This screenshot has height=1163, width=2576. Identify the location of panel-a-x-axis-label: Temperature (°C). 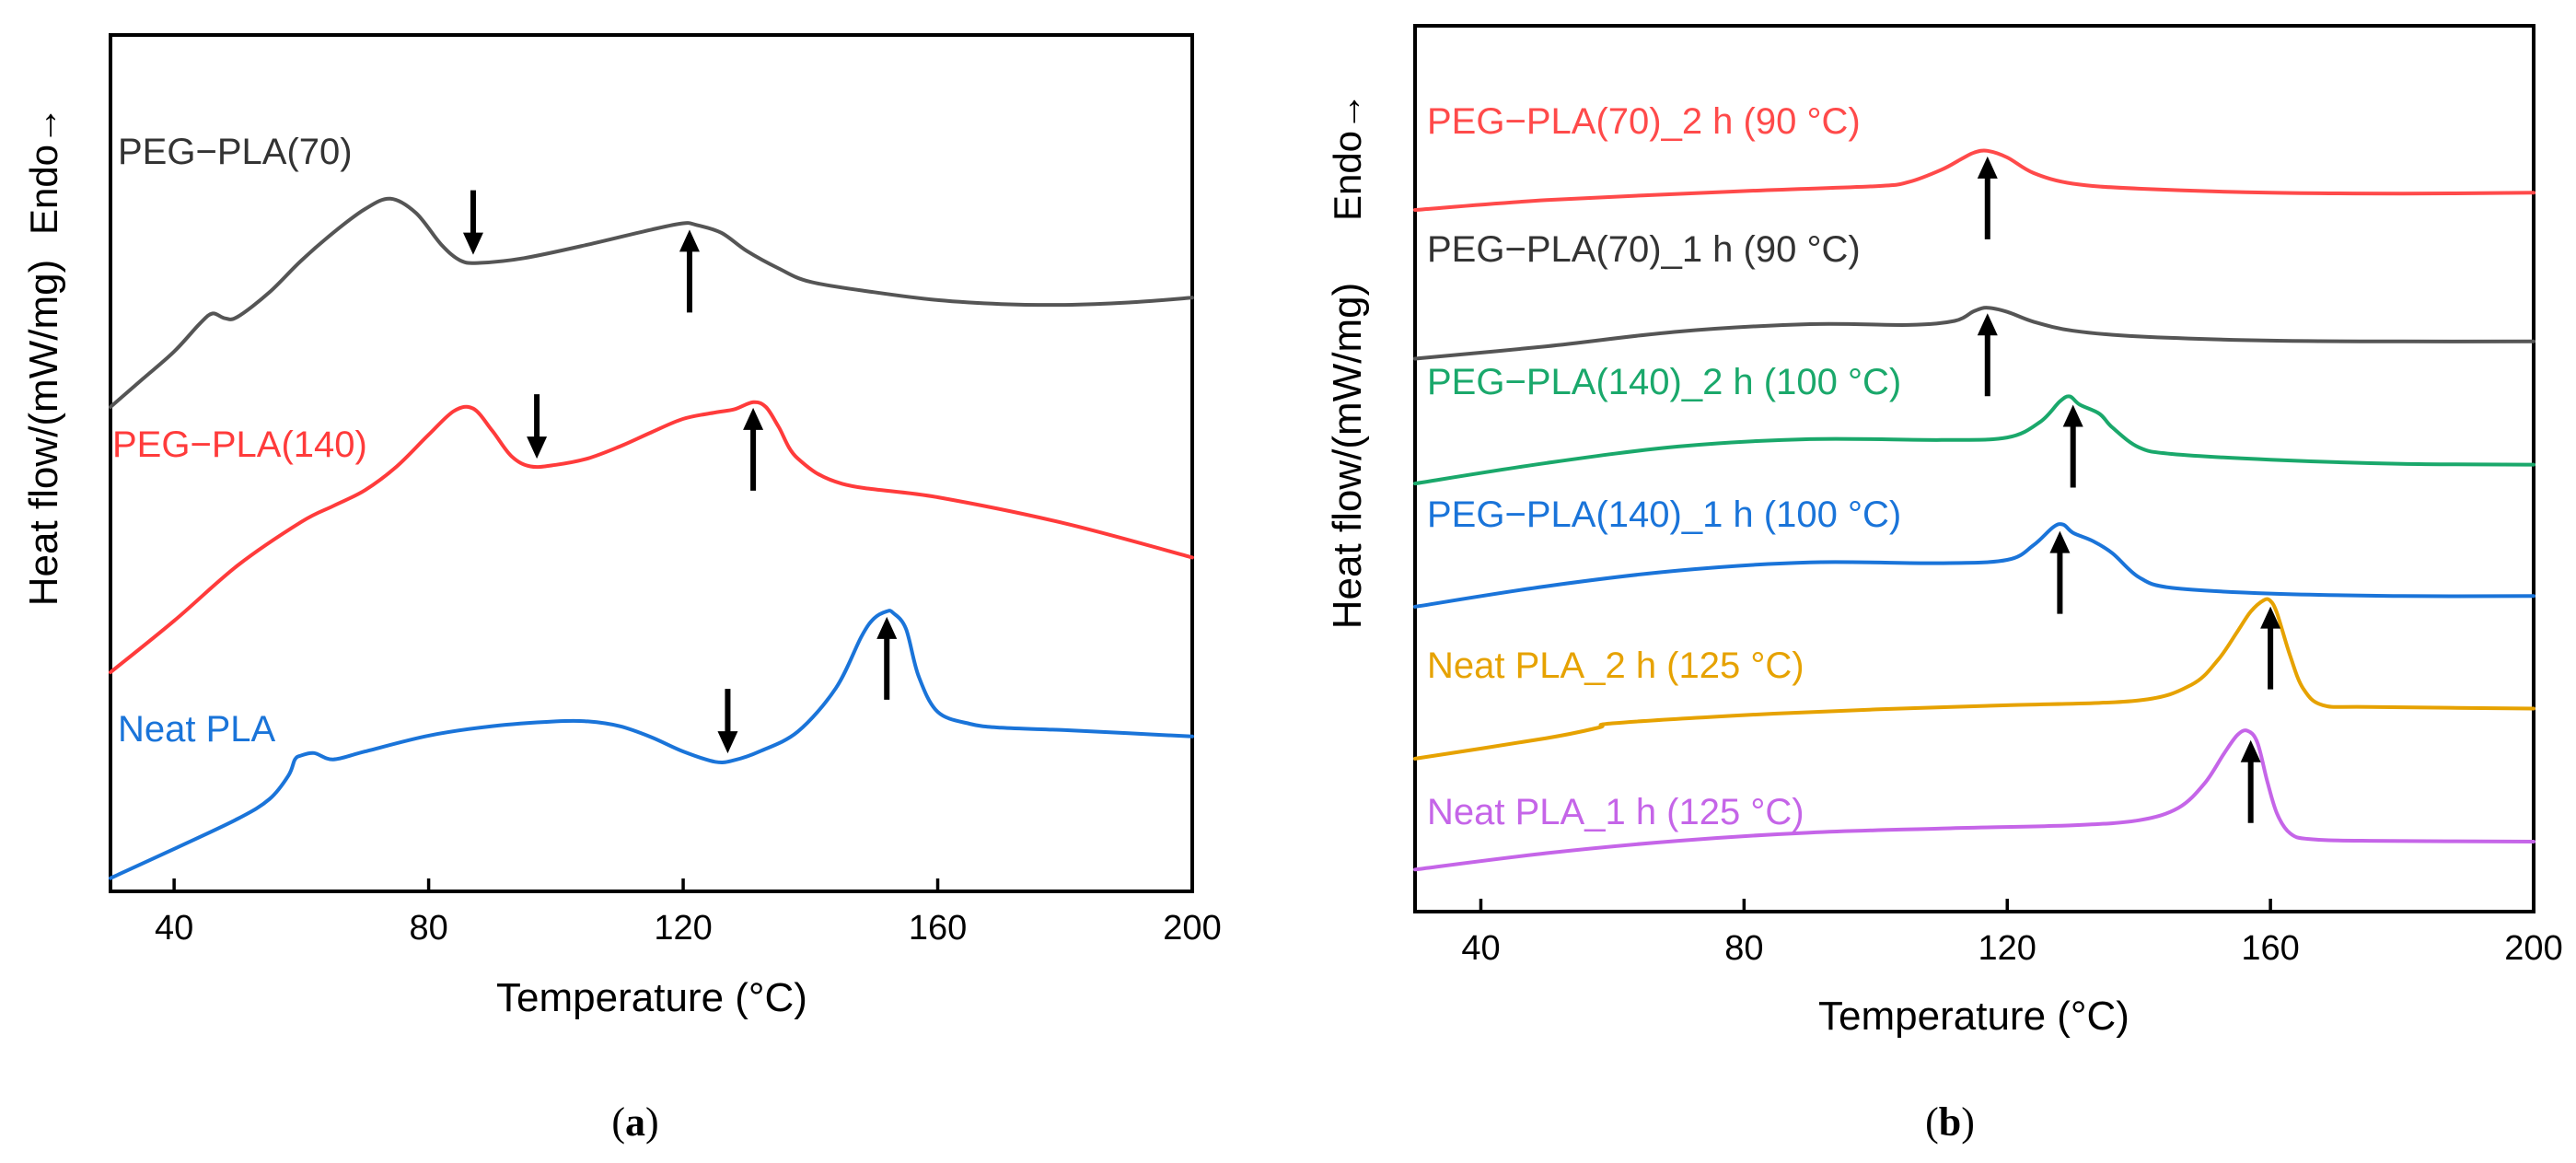
(651, 998).